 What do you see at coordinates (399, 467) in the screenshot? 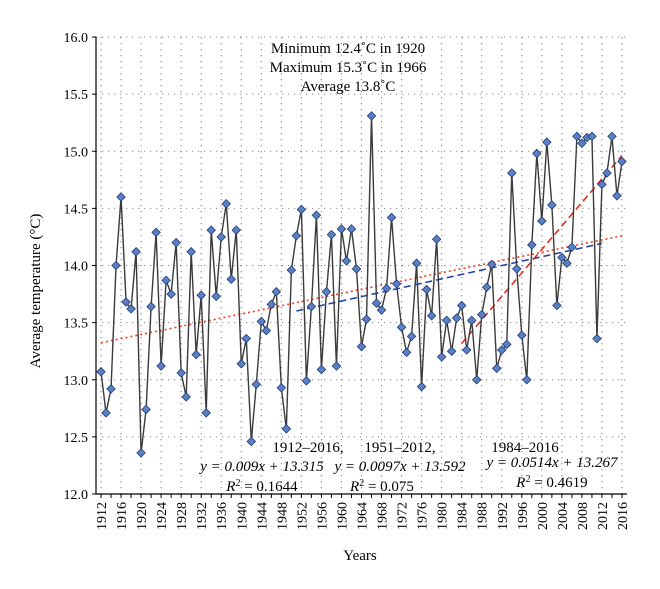
I see `trend-label-equation: y = 0.0097x + 13.592` at bounding box center [399, 467].